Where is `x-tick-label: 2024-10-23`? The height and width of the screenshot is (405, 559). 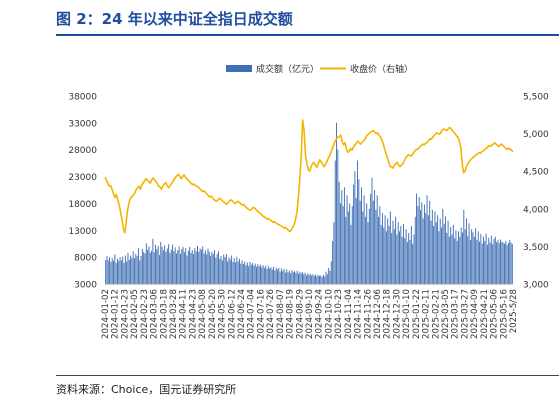 x-tick-label: 2024-10-23 is located at coordinates (339, 314).